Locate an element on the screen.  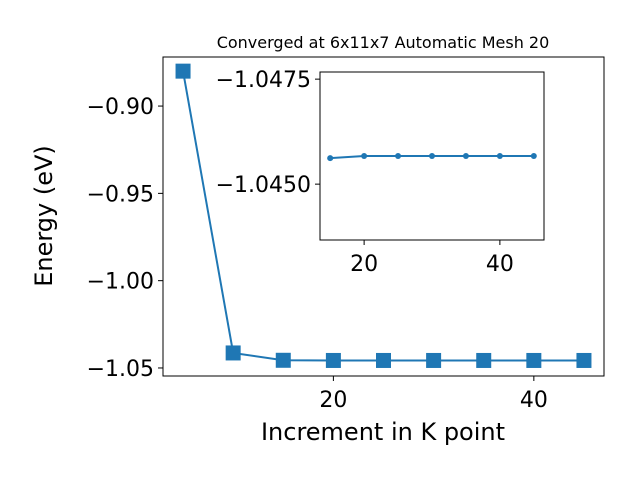
y-tick-label: −1.0450 is located at coordinates (263, 185).